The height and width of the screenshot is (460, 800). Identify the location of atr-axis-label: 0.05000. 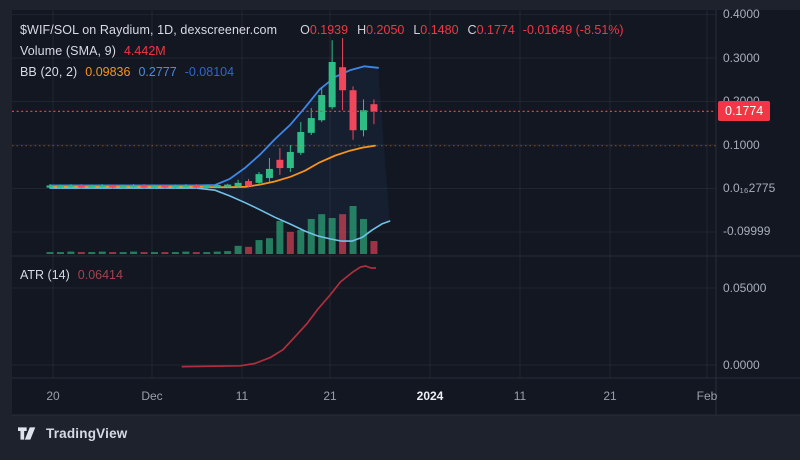
(745, 287).